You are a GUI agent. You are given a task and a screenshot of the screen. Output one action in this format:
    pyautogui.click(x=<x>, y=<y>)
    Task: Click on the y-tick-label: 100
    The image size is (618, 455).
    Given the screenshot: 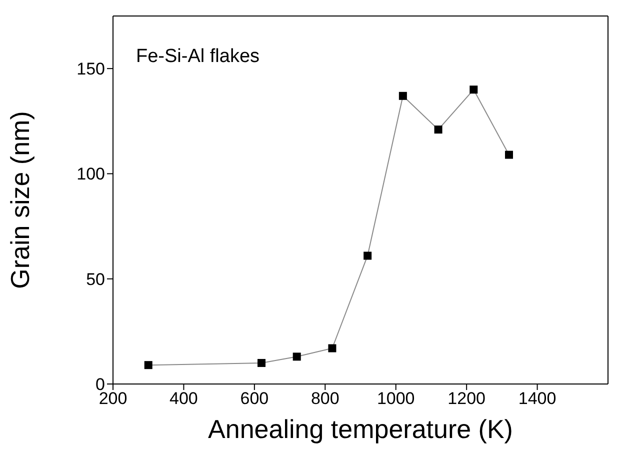 What is the action you would take?
    pyautogui.click(x=90, y=174)
    